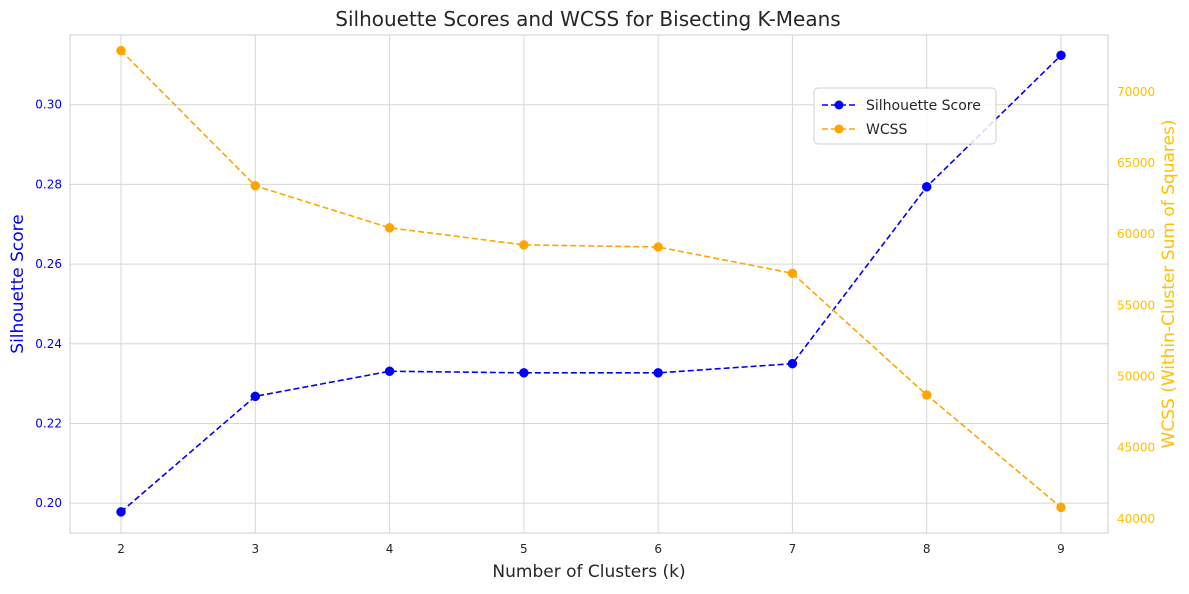  I want to click on legend-box, so click(905, 116).